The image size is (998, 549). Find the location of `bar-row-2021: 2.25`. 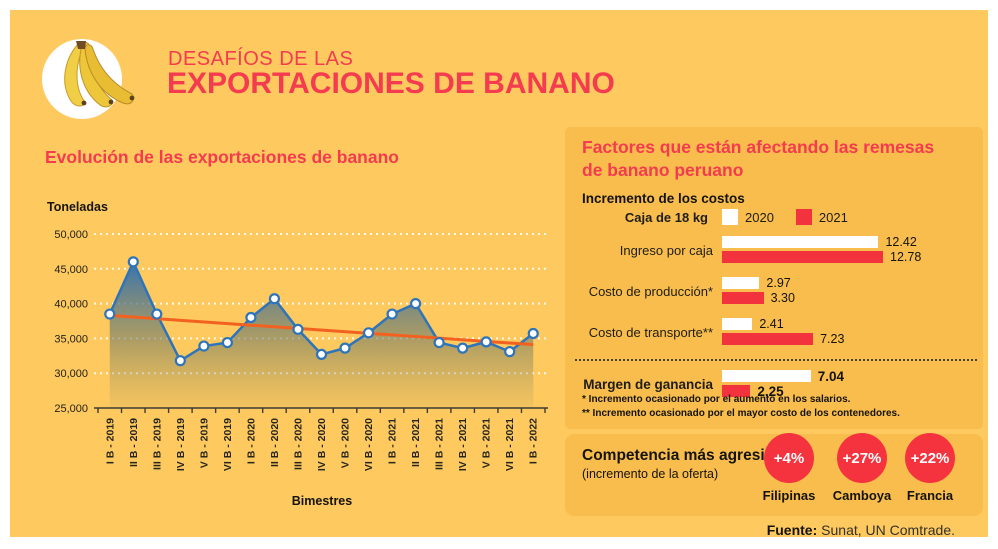

bar-row-2021: 2.25 is located at coordinates (783, 391).